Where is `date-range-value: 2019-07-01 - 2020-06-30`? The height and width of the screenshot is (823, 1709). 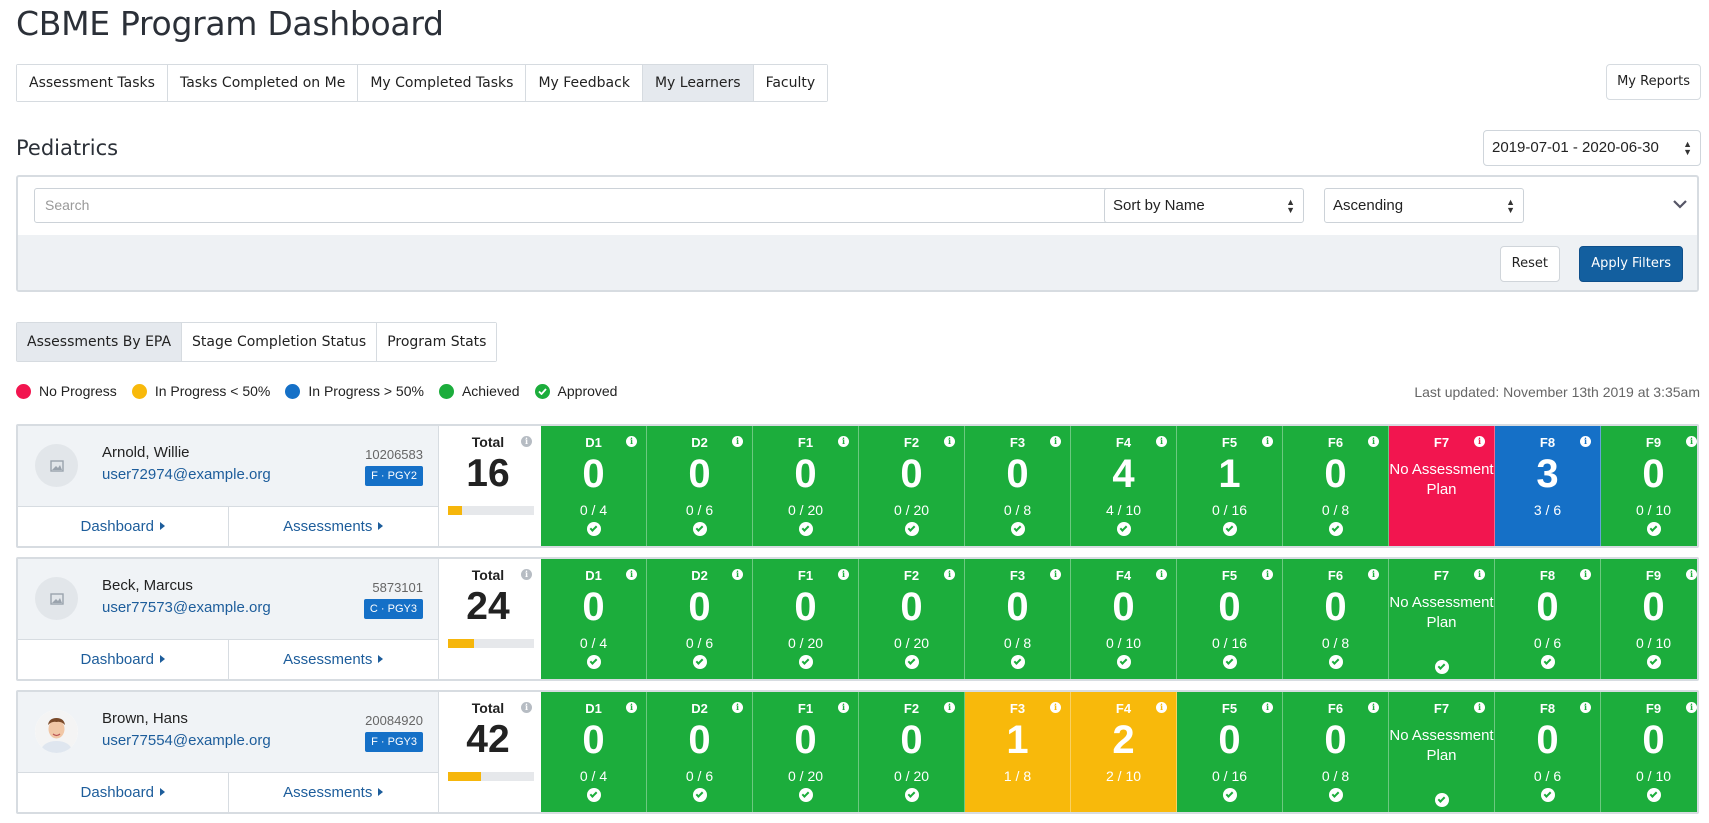 date-range-value: 2019-07-01 - 2020-06-30 is located at coordinates (1575, 147).